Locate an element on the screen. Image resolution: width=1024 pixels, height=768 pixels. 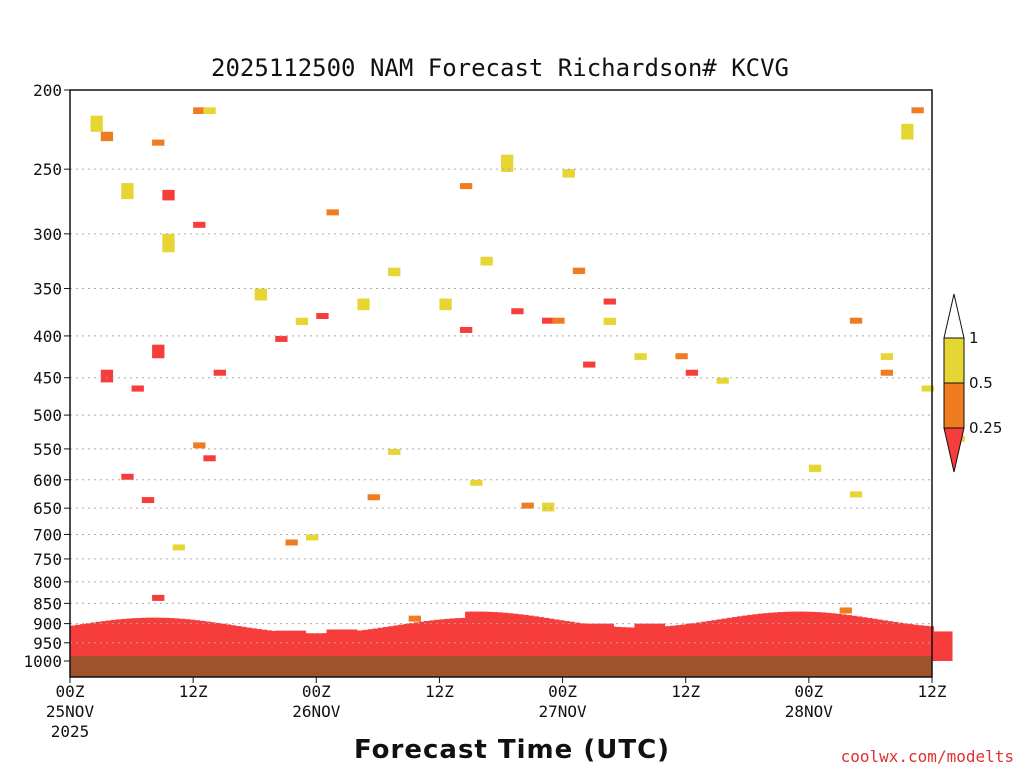
y-tick-label: 400 is located at coordinates (47, 336).